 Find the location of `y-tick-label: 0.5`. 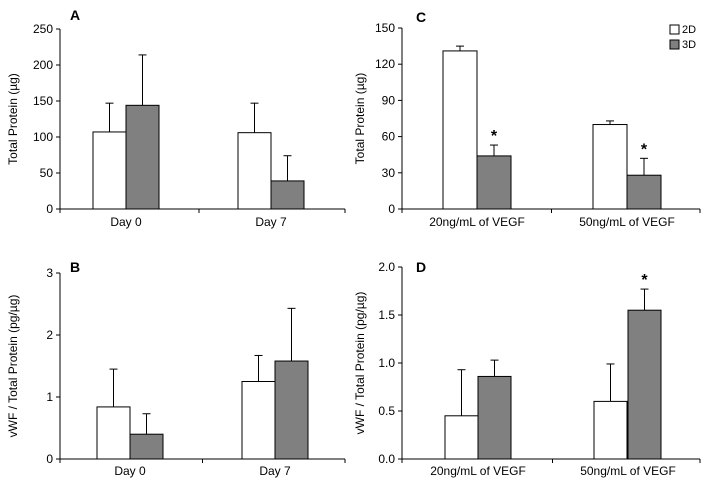

y-tick-label: 0.5 is located at coordinates (386, 411).